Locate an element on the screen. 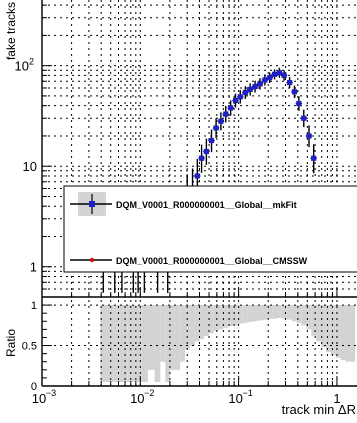 This screenshot has width=357, height=423. legend-marker-mkfit is located at coordinates (92, 204).